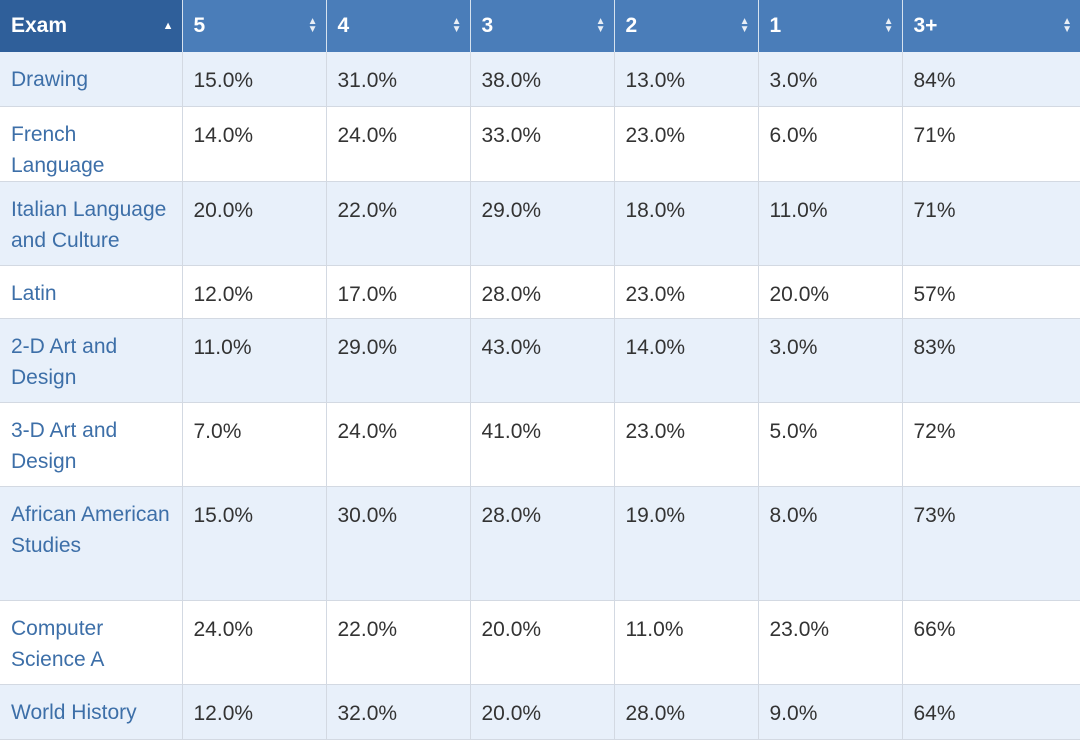  What do you see at coordinates (830, 26) in the screenshot?
I see `column-header-score-1: 1 ▲ ▼` at bounding box center [830, 26].